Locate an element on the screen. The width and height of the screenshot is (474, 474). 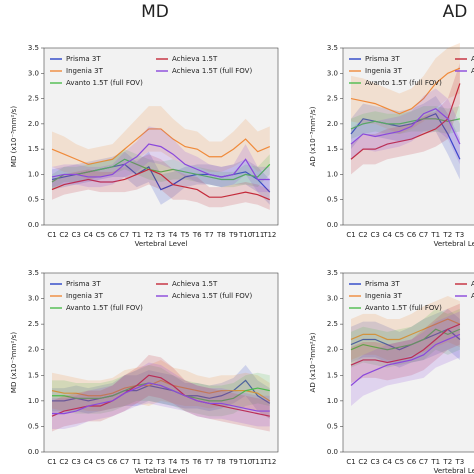
x-tick-label: T12 is located at coordinates (269, 235).